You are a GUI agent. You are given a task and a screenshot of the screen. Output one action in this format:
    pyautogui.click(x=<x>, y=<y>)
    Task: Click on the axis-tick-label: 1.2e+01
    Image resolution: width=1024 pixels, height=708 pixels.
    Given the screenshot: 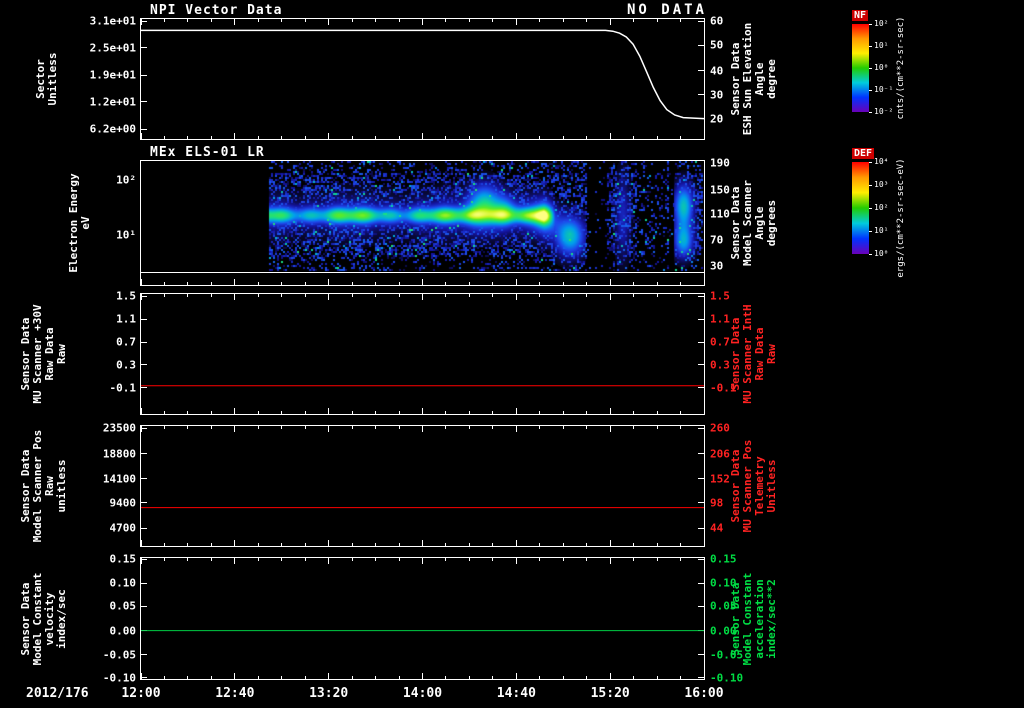 What is the action you would take?
    pyautogui.click(x=112, y=102)
    